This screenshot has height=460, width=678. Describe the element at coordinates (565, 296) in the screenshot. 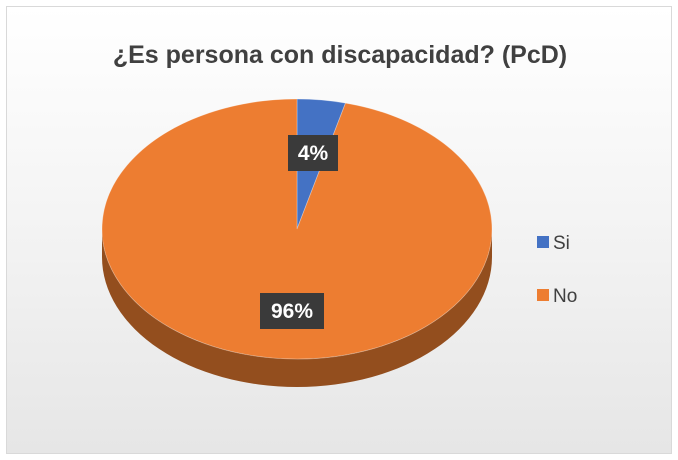

I see `legend-label-no: No` at that location.